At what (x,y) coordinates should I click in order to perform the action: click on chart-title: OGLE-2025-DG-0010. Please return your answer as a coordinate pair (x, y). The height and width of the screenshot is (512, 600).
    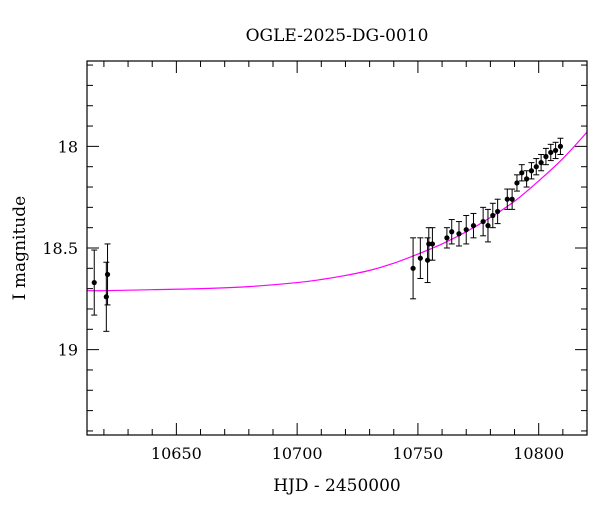
    Looking at the image, I should click on (337, 36).